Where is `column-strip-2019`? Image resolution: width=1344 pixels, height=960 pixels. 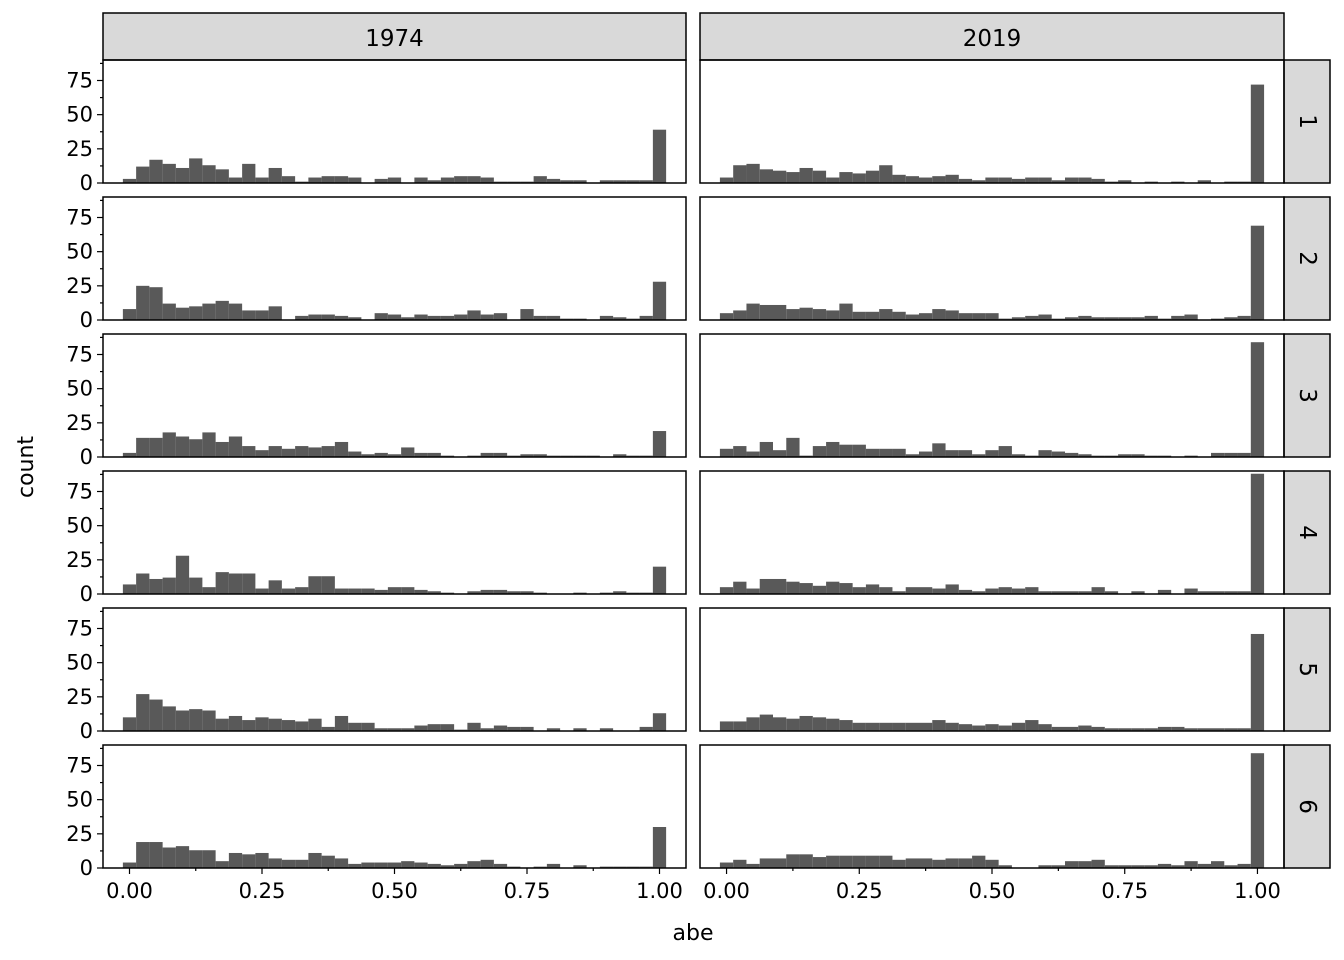
column-strip-2019 is located at coordinates (992, 36).